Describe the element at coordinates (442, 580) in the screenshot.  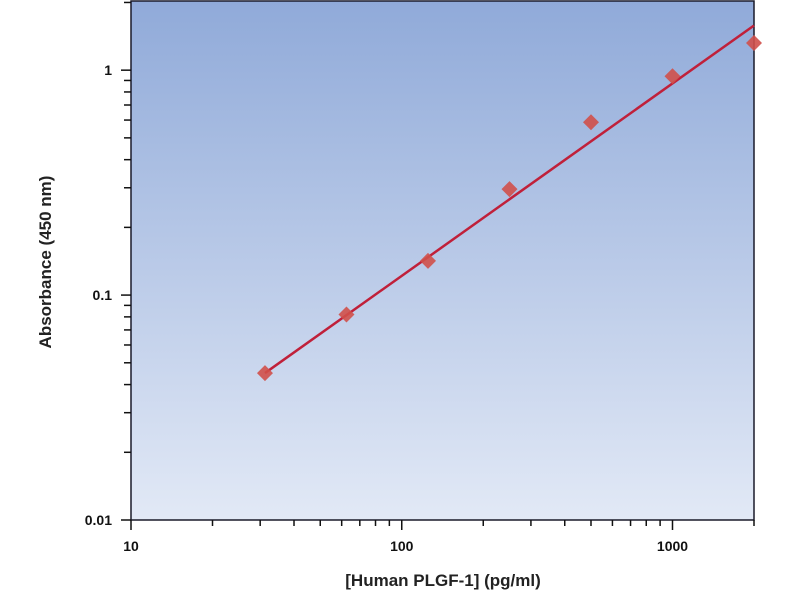
I see `x-axis-label: [Human PLGF-1] (pg/ml)` at that location.